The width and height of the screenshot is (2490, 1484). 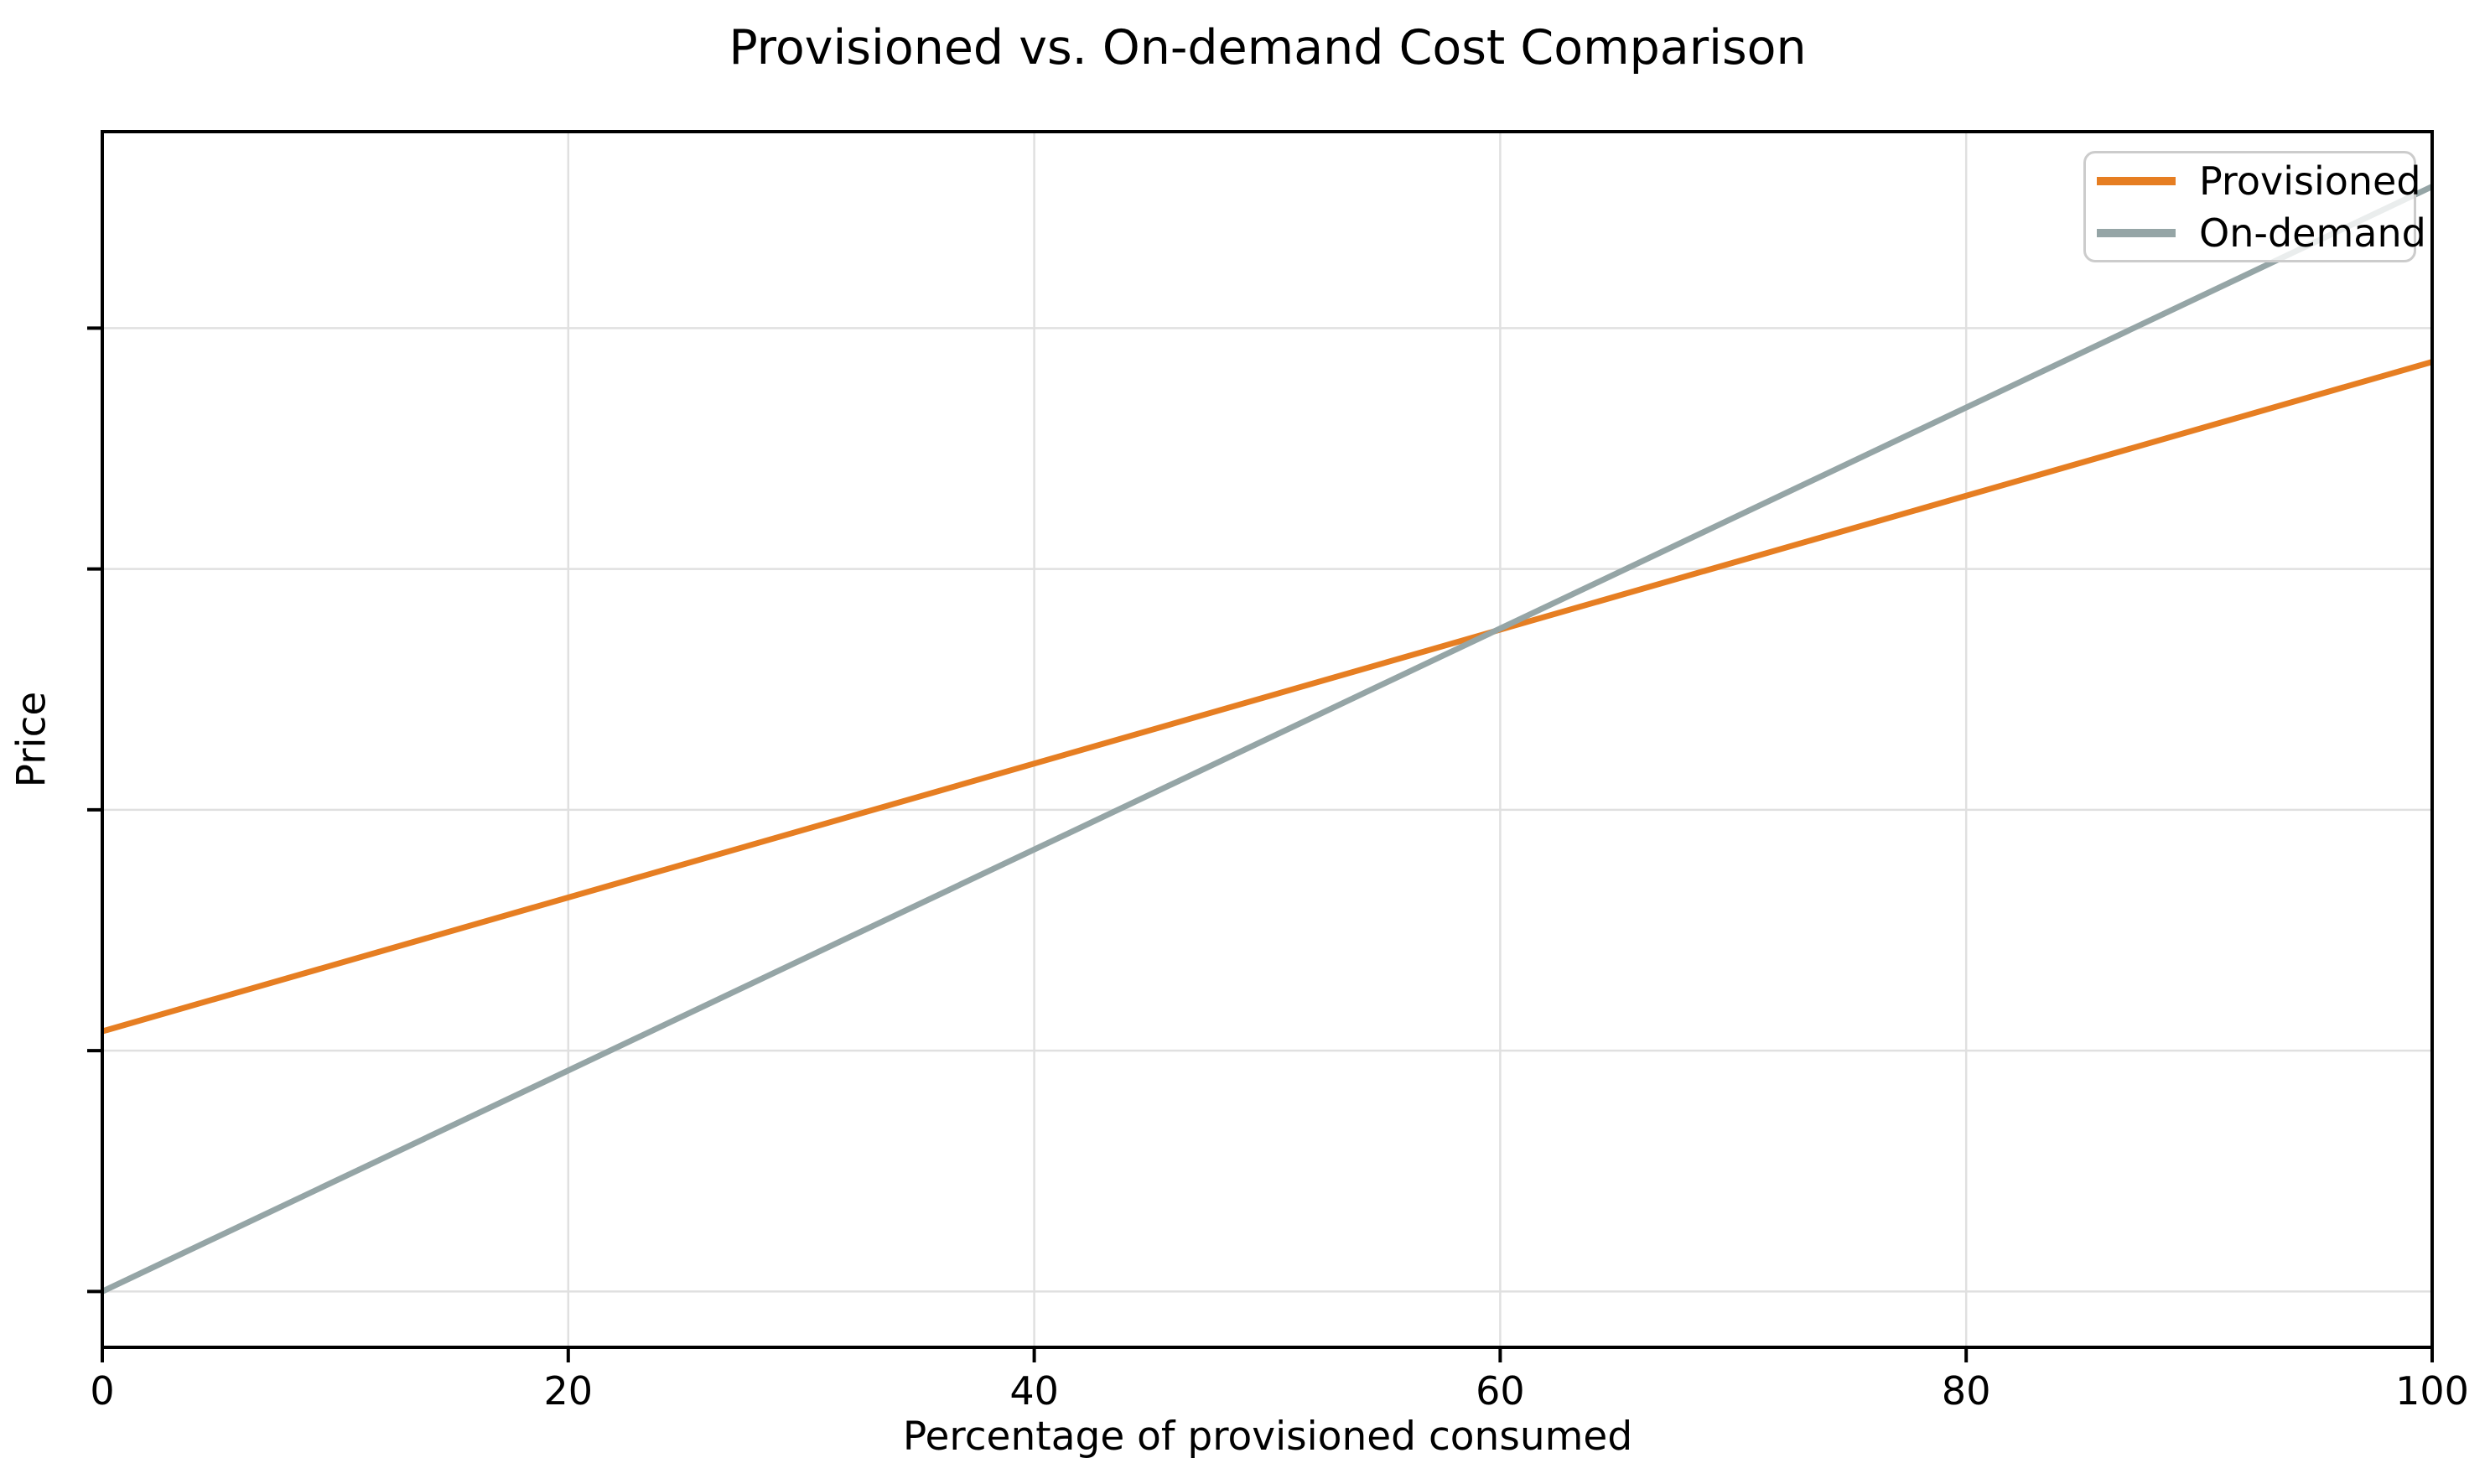 What do you see at coordinates (2310, 181) in the screenshot?
I see `legend-label-provisioned: Provisioned` at bounding box center [2310, 181].